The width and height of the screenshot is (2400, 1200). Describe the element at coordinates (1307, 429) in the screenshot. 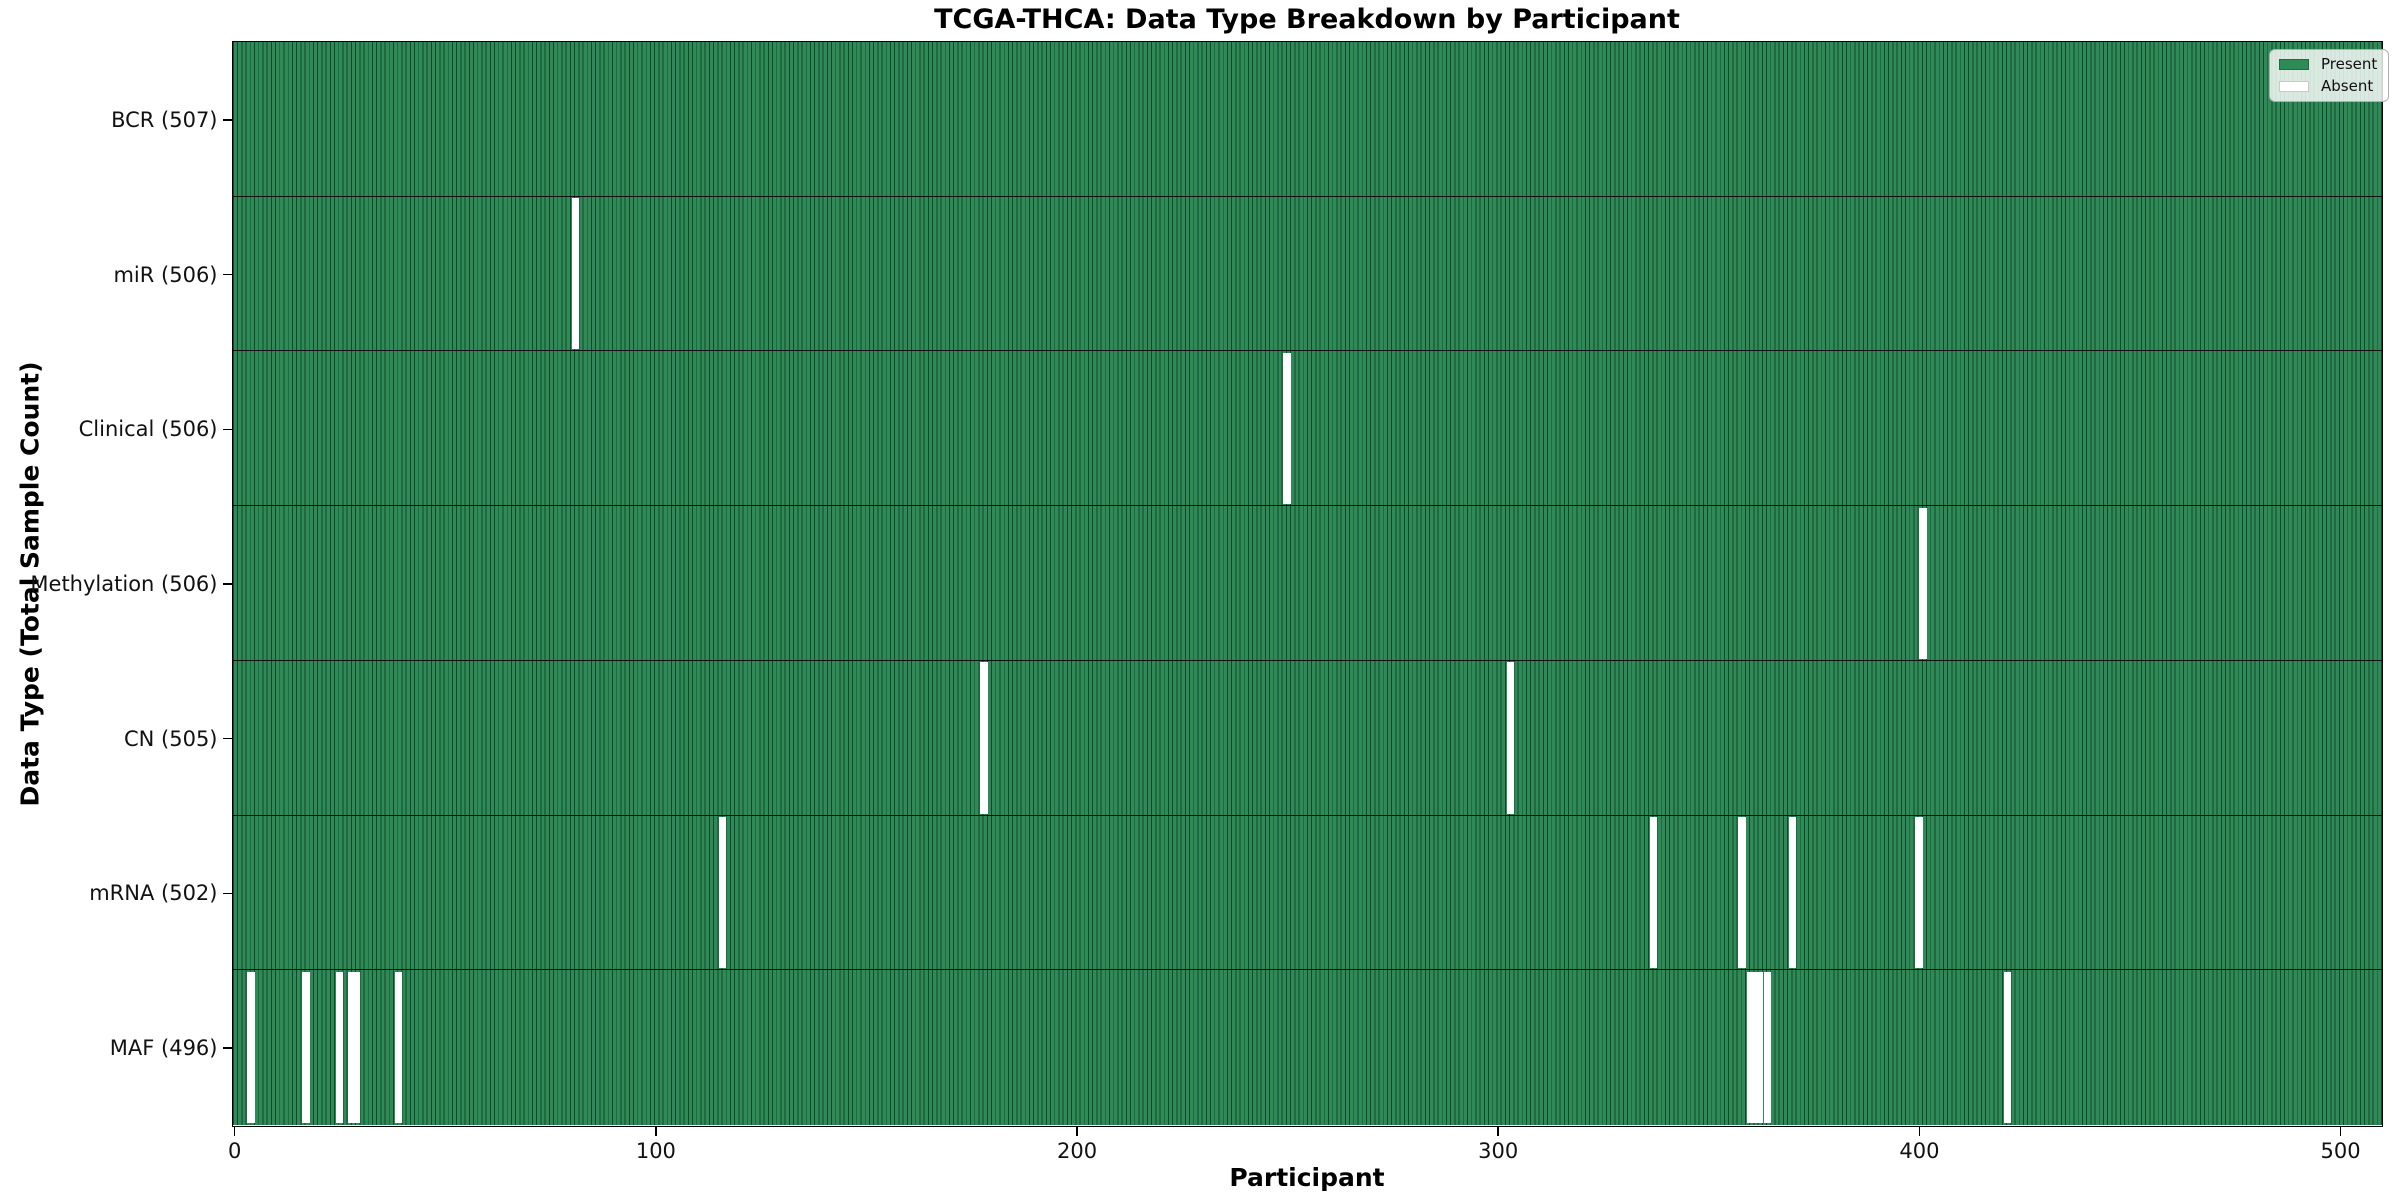

I see `row-clinical` at that location.